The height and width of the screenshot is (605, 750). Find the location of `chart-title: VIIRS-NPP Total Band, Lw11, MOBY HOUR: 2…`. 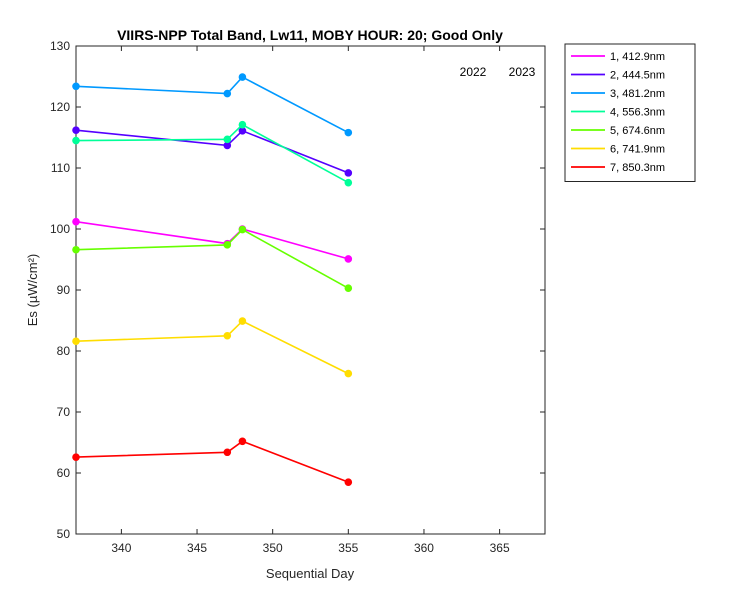

chart-title: VIIRS-NPP Total Band, Lw11, MOBY HOUR: 2… is located at coordinates (310, 35).